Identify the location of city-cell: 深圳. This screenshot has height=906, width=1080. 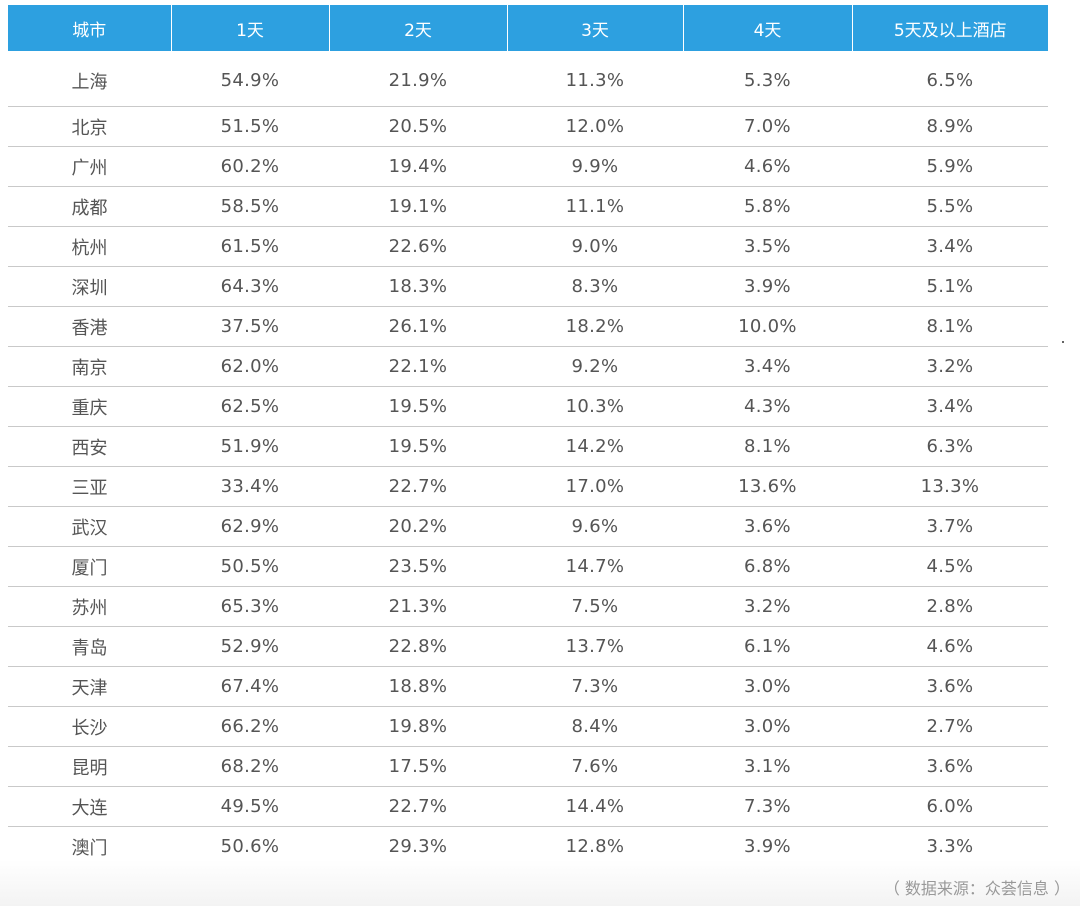
(89, 286).